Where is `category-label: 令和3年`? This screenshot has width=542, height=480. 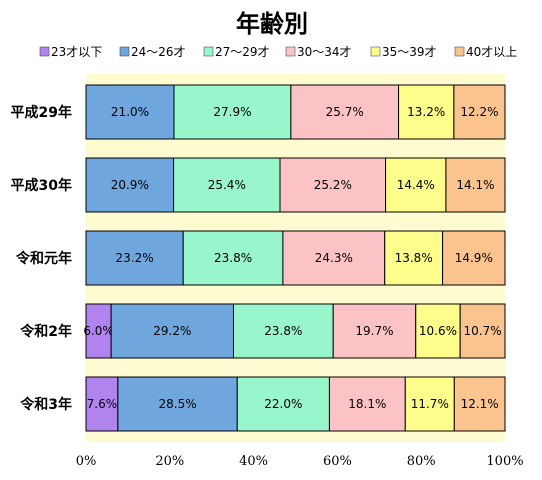
category-label: 令和3年 is located at coordinates (45, 404).